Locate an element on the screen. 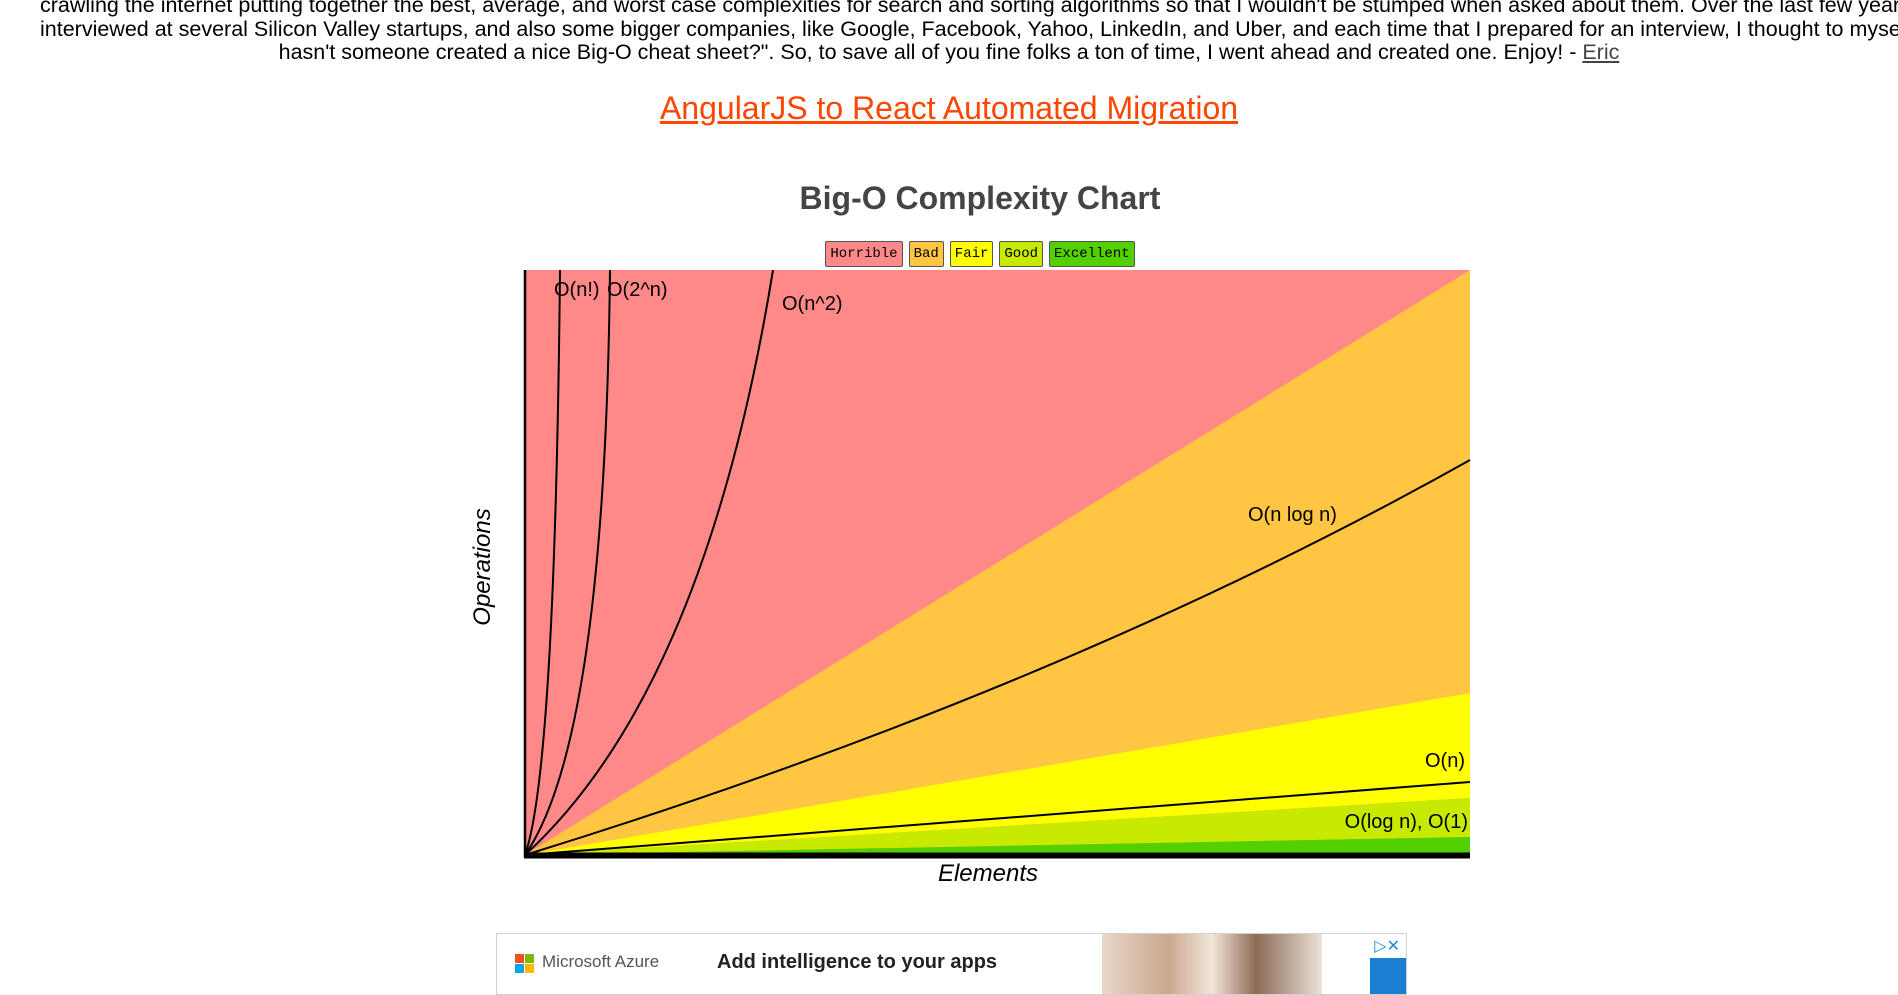  promo-link: AngularJS to React Automated Migration is located at coordinates (949, 108).